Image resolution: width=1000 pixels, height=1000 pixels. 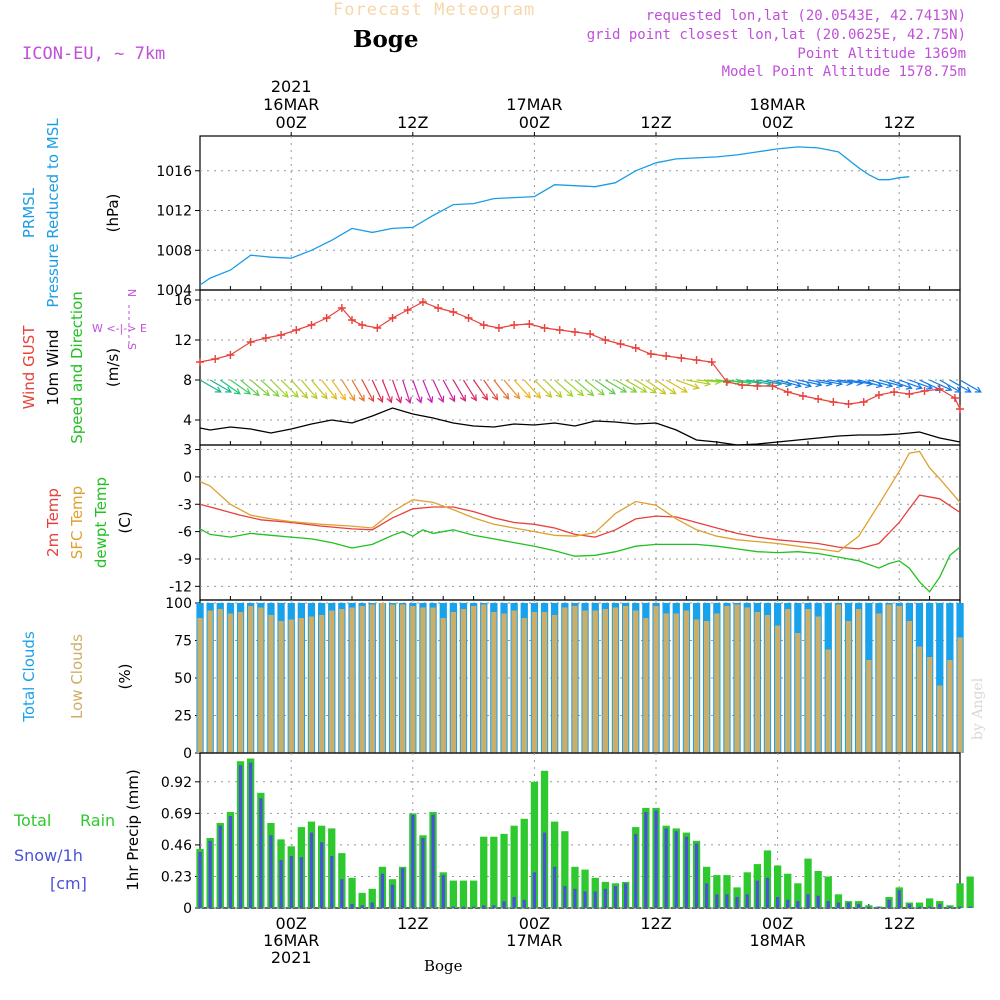 What do you see at coordinates (77, 676) in the screenshot?
I see `panel-label-clouds: Low Clouds` at bounding box center [77, 676].